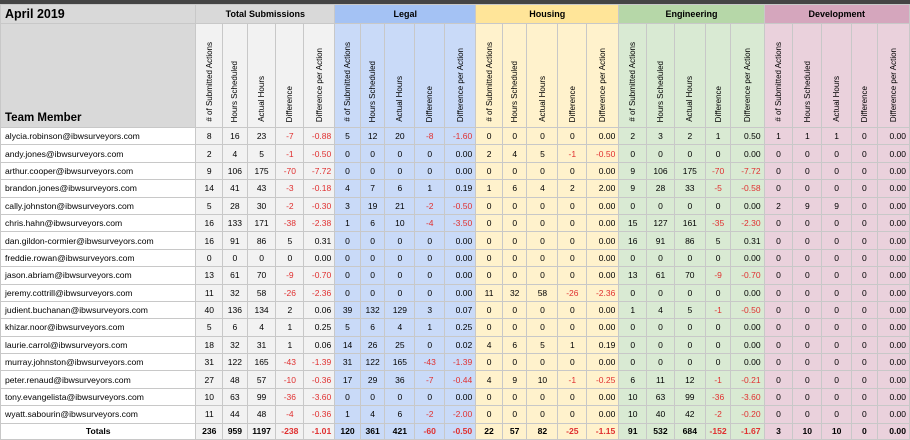  I want to click on cell-total-2: 5, so click(261, 153).